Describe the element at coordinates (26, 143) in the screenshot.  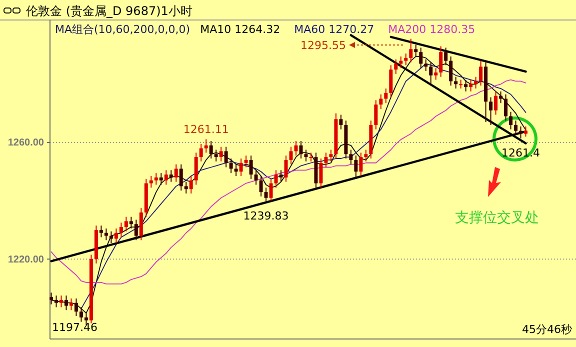
I see `y-tick-label: 1260.00` at that location.